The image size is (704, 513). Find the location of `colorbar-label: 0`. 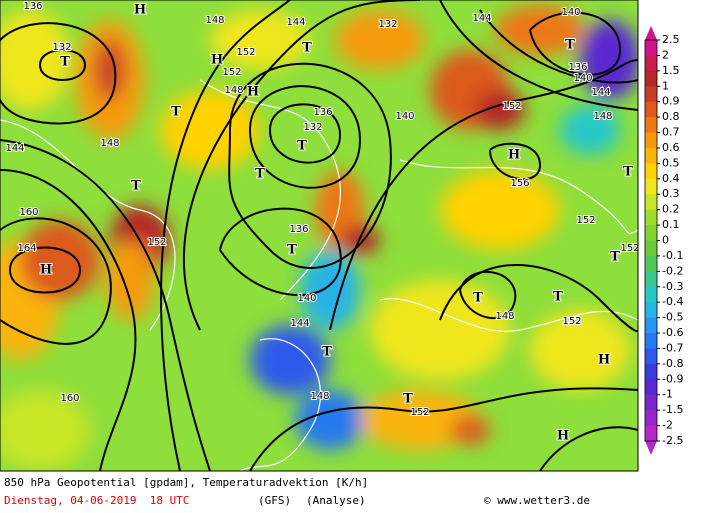

colorbar-label: 0 is located at coordinates (665, 240).